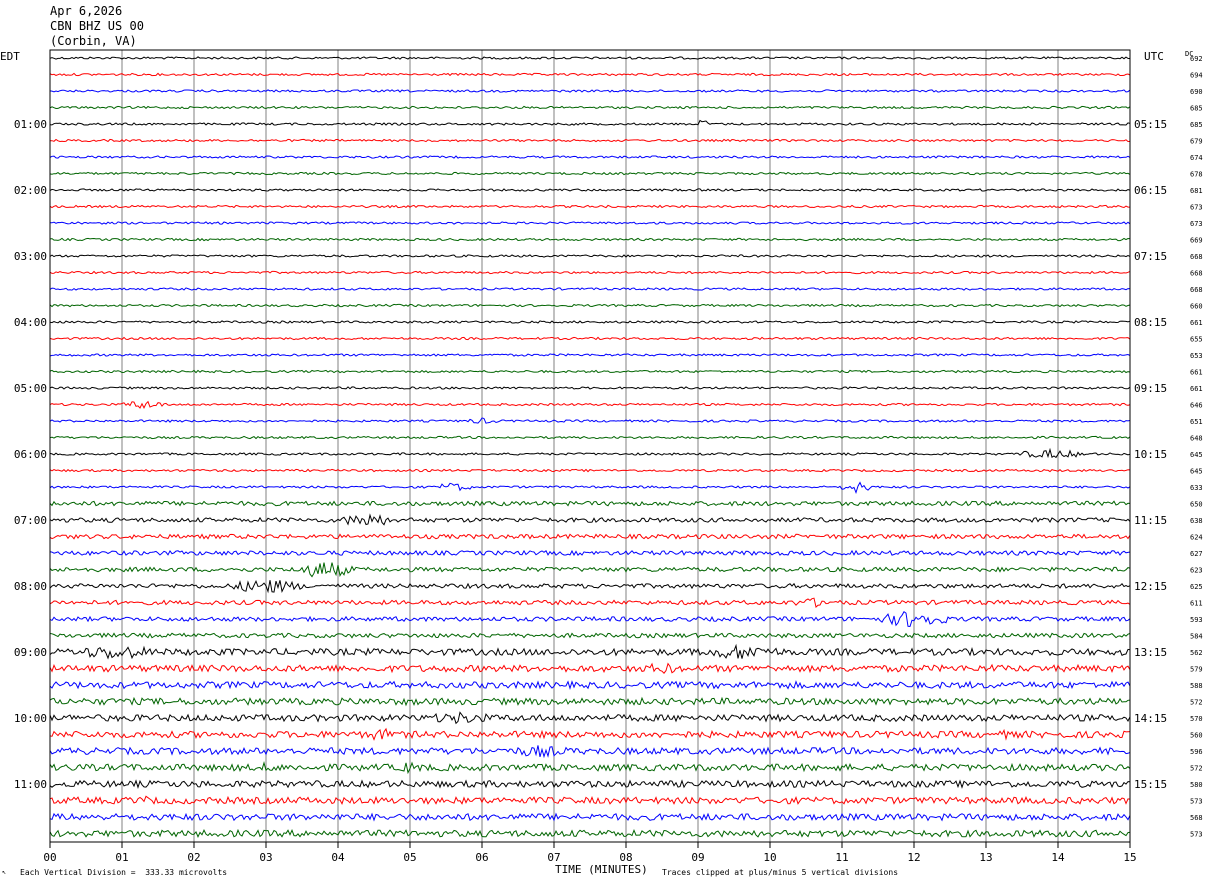 This screenshot has height=886, width=1210. What do you see at coordinates (1154, 56) in the screenshot?
I see `utc-axis-label: UTC` at bounding box center [1154, 56].